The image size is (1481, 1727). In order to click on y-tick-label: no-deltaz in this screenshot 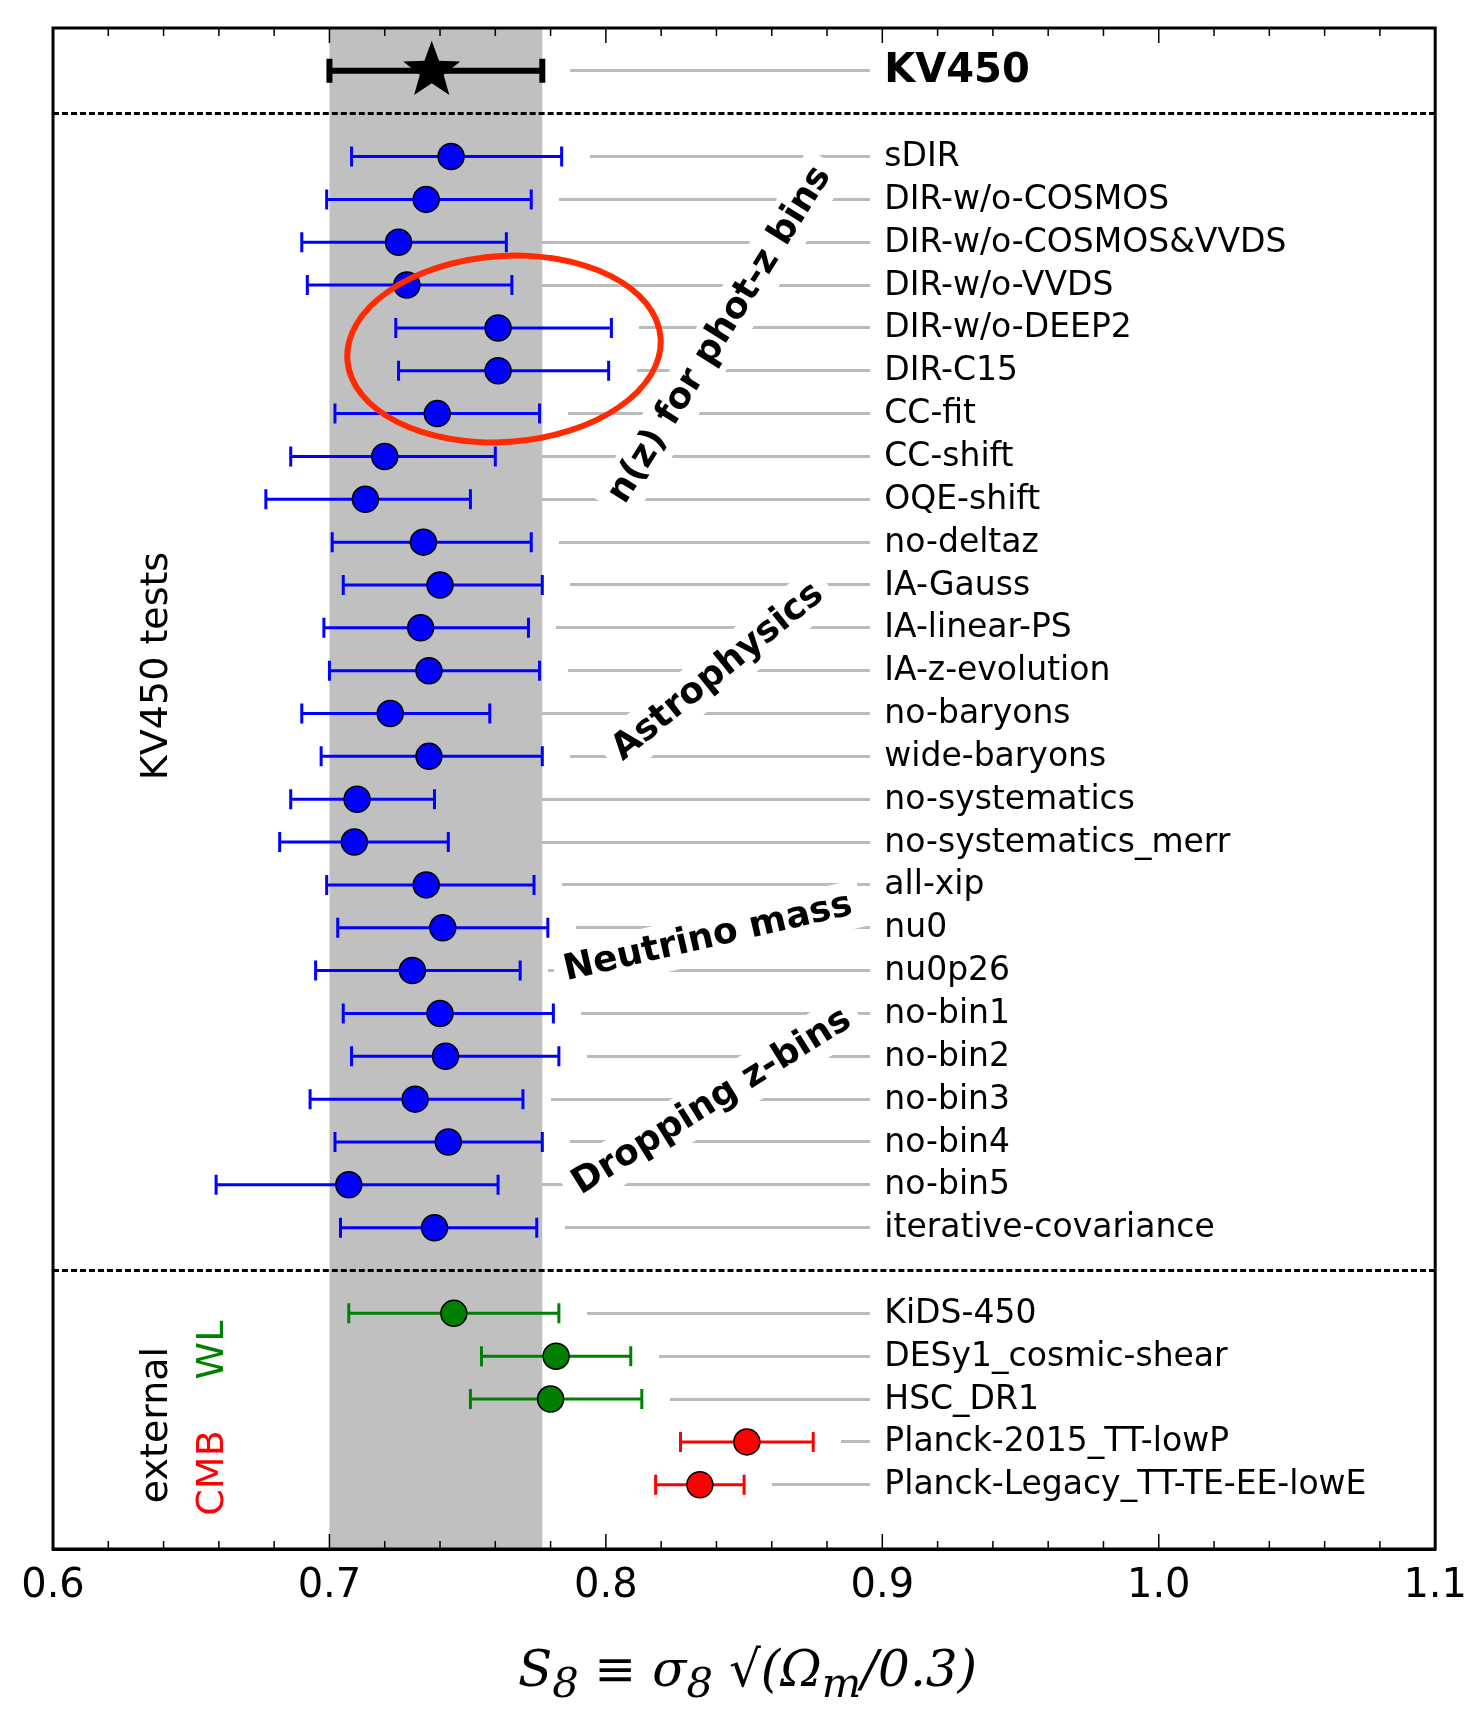, I will do `click(961, 540)`.